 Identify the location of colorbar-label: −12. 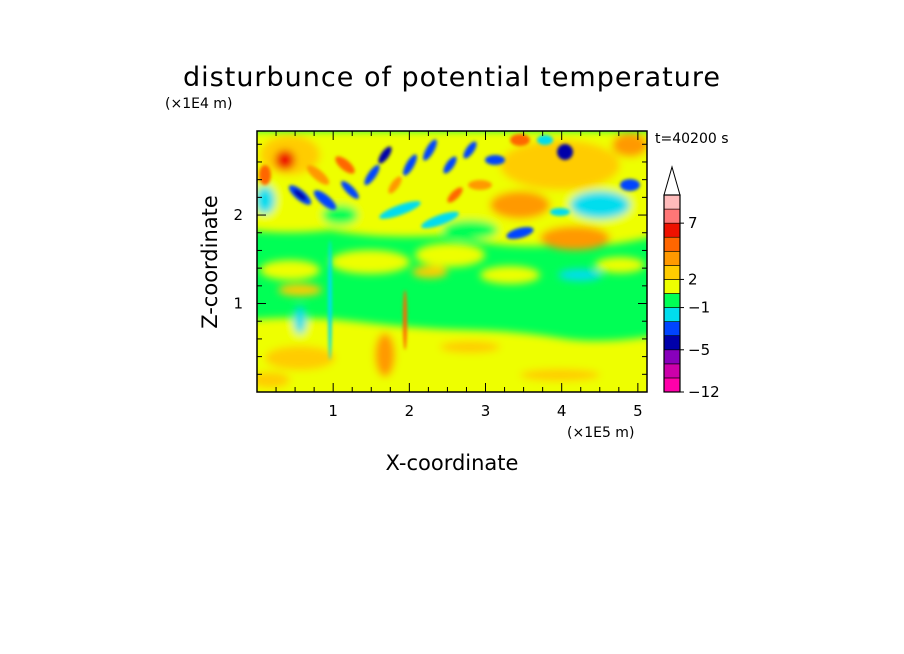
(704, 392).